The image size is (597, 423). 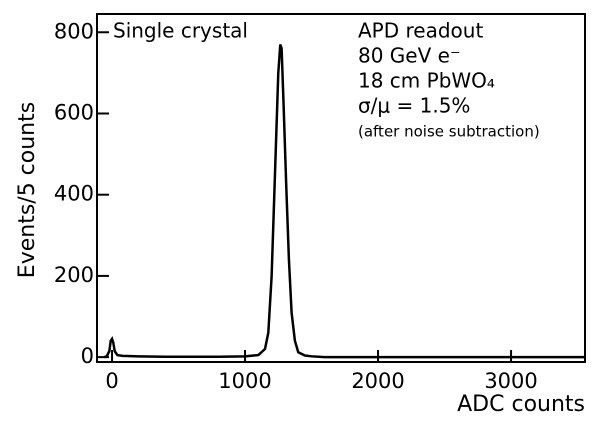 I want to click on annotation: 18 cm PbWO₄, so click(x=426, y=81).